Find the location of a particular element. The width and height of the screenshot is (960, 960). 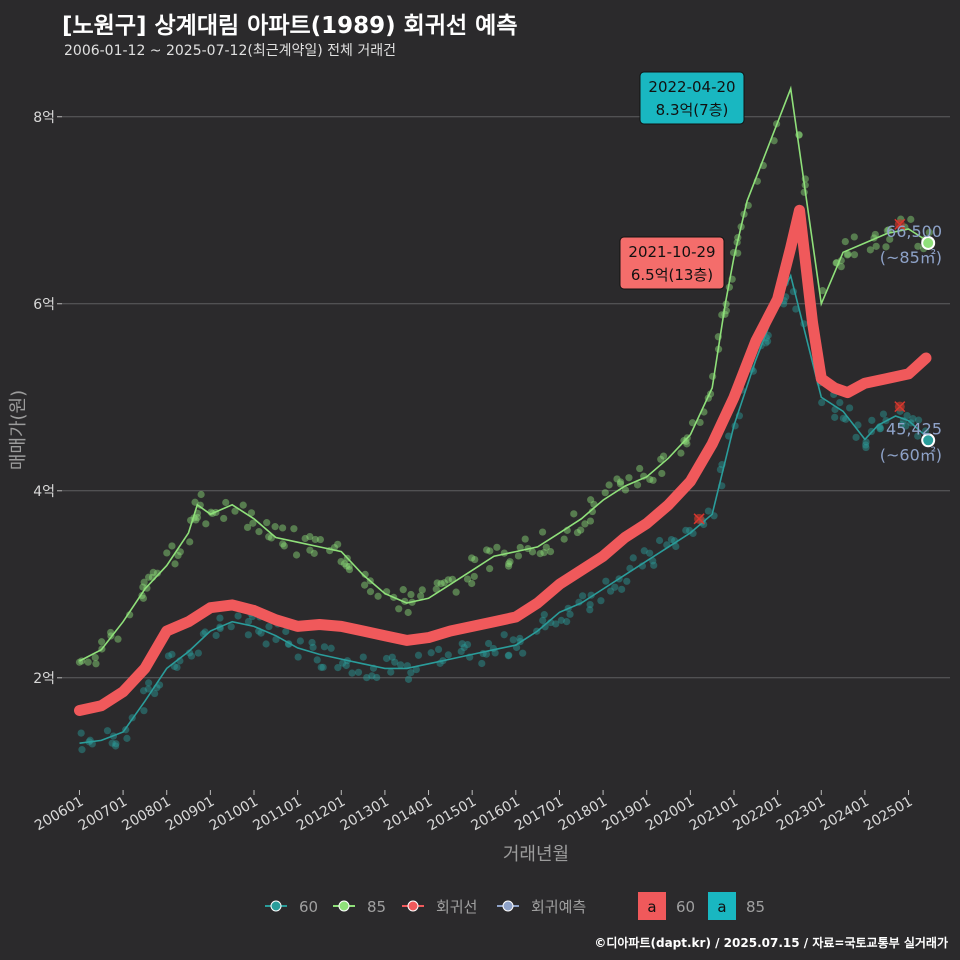

y-tick-label: 2억 is located at coordinates (44, 679).